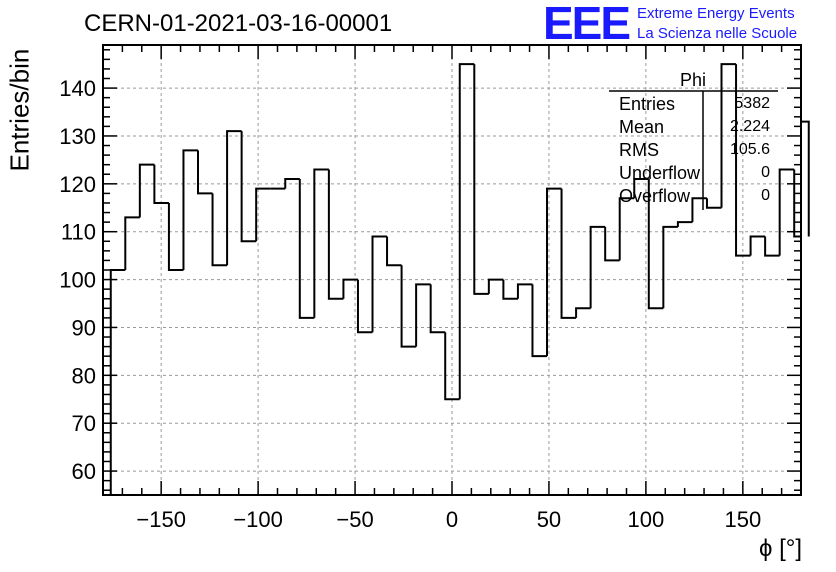 This screenshot has width=836, height=572. What do you see at coordinates (742, 519) in the screenshot?
I see `x-tick-label: 150` at bounding box center [742, 519].